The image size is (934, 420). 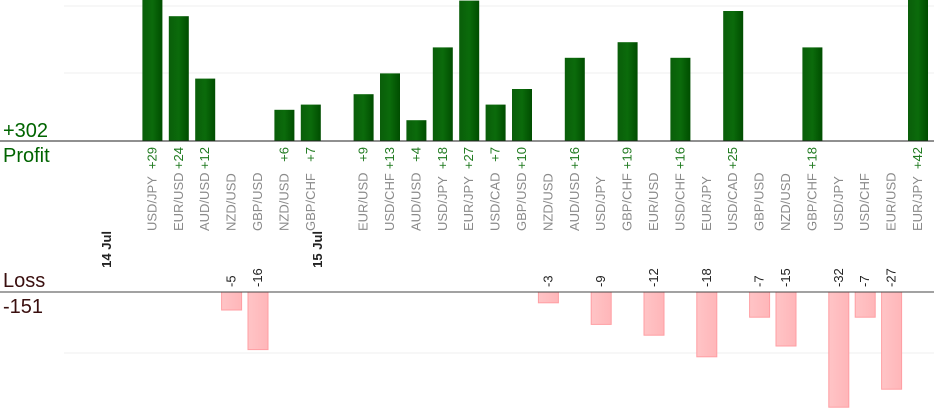 I want to click on value-label-profit: +42, so click(x=917, y=158).